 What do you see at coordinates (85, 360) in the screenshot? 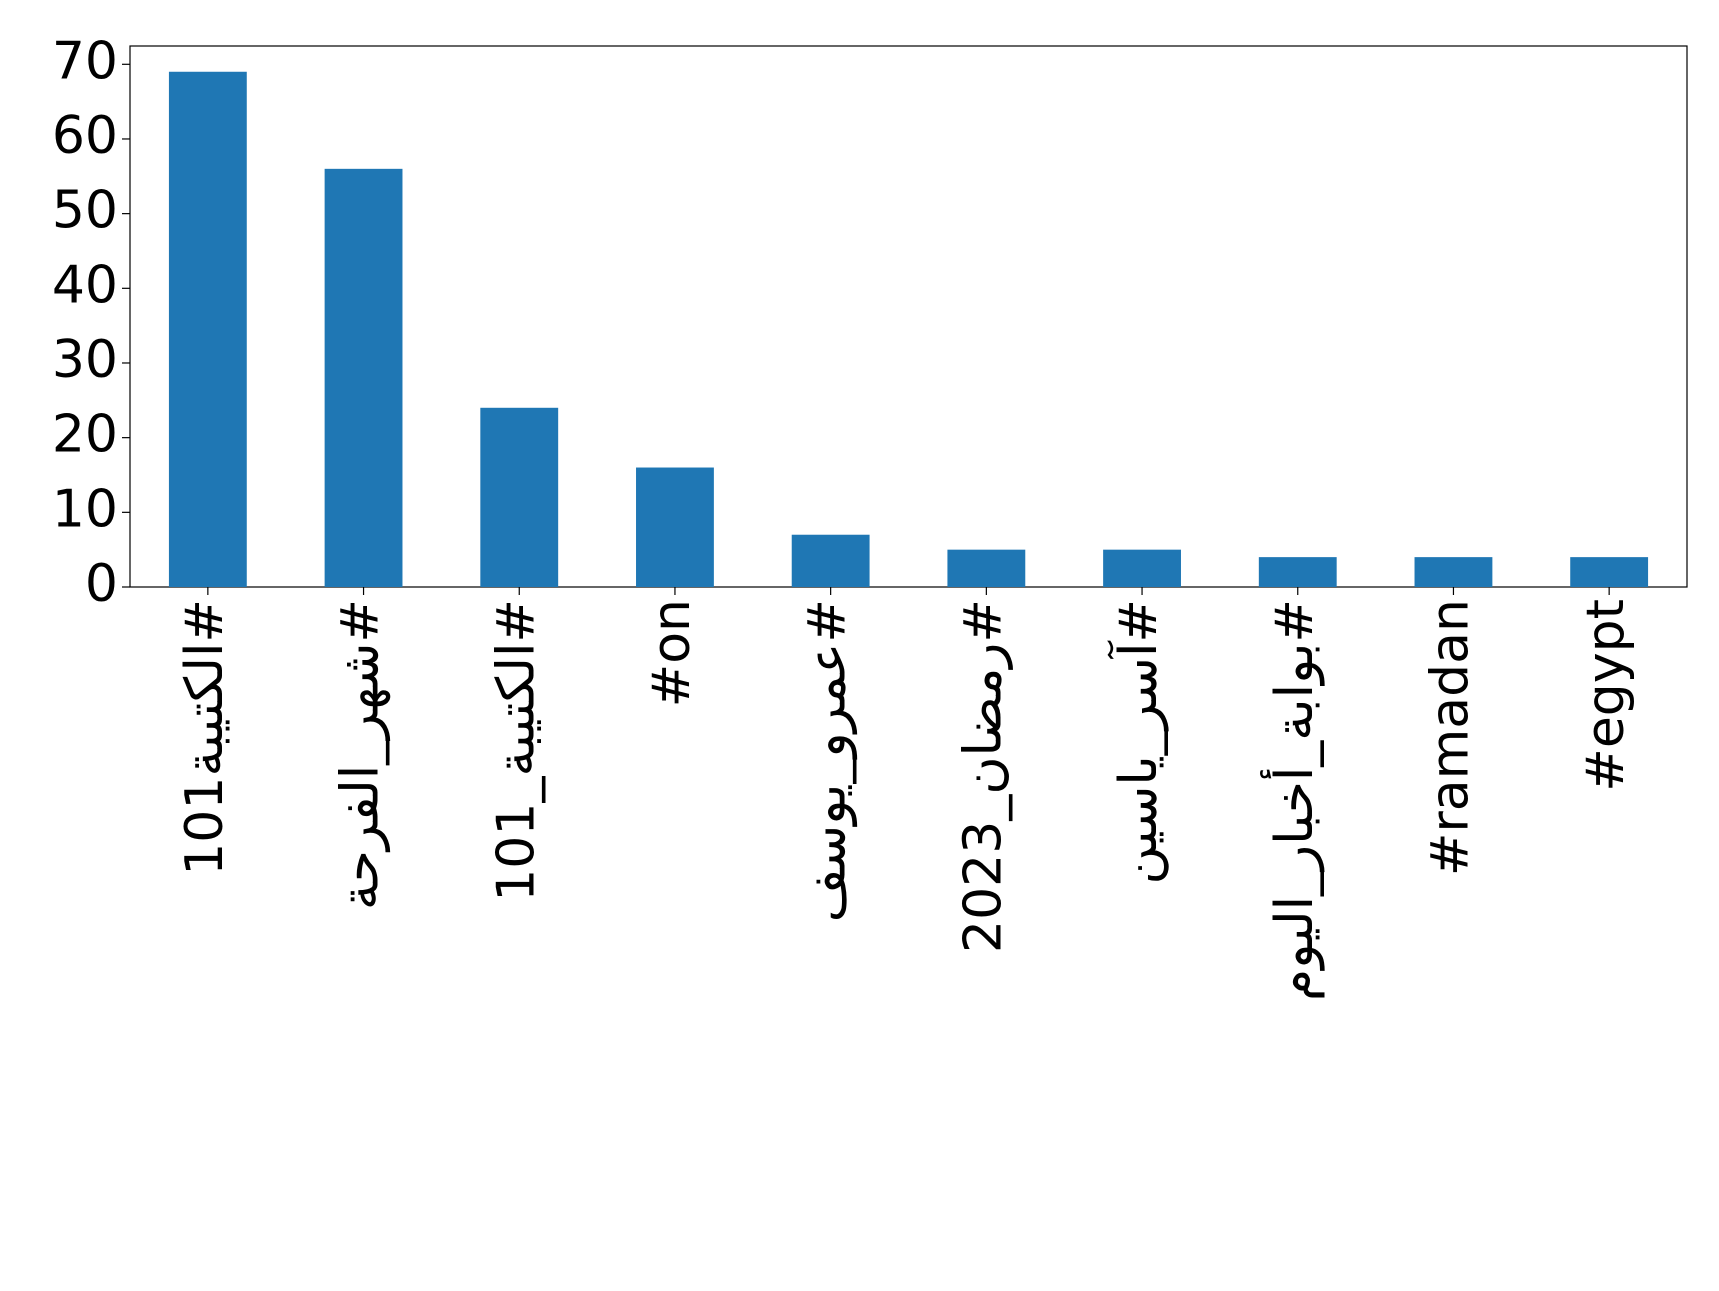
I see `y-tick-label: 30` at bounding box center [85, 360].